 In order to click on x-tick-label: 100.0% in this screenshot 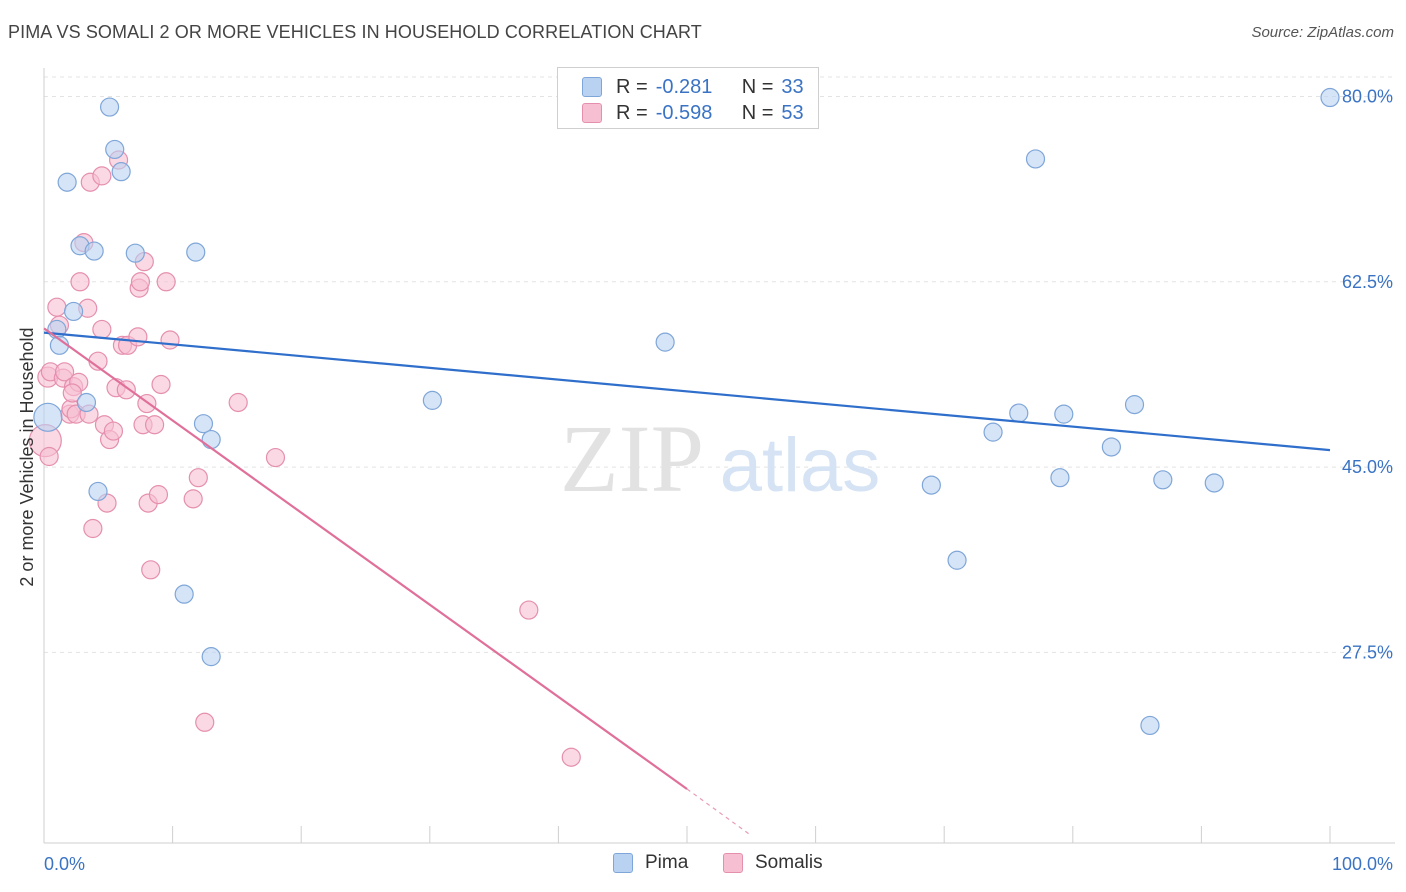, I will do `click(1362, 864)`.